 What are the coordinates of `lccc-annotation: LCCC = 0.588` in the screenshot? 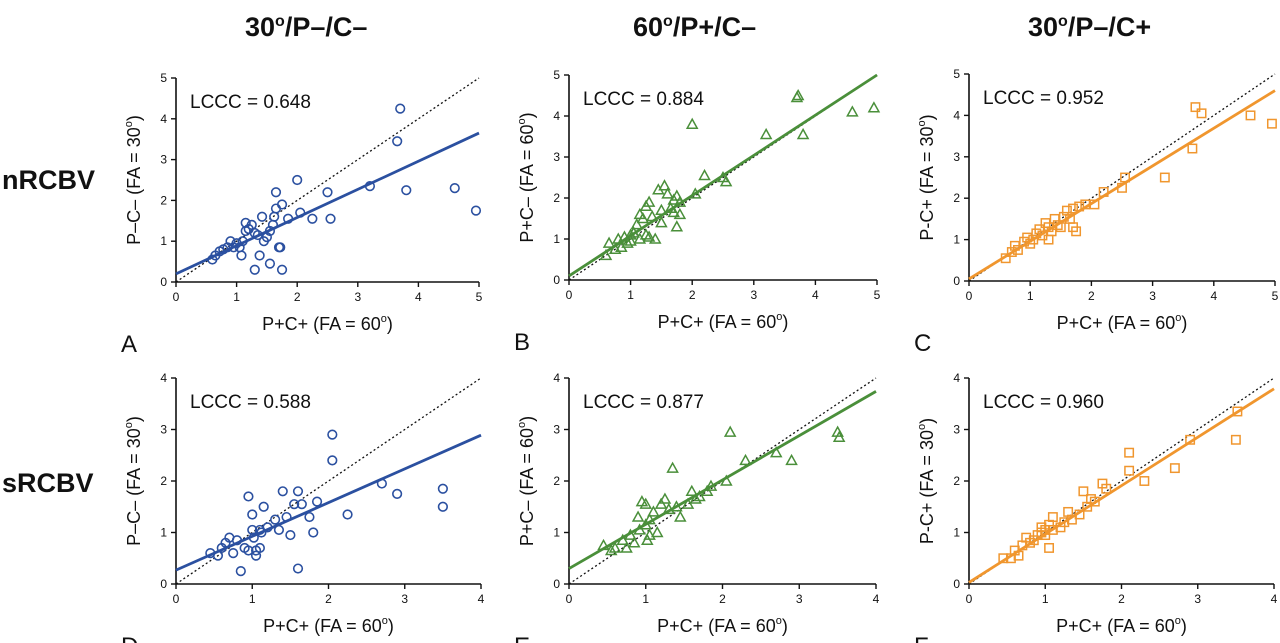 It's located at (250, 402).